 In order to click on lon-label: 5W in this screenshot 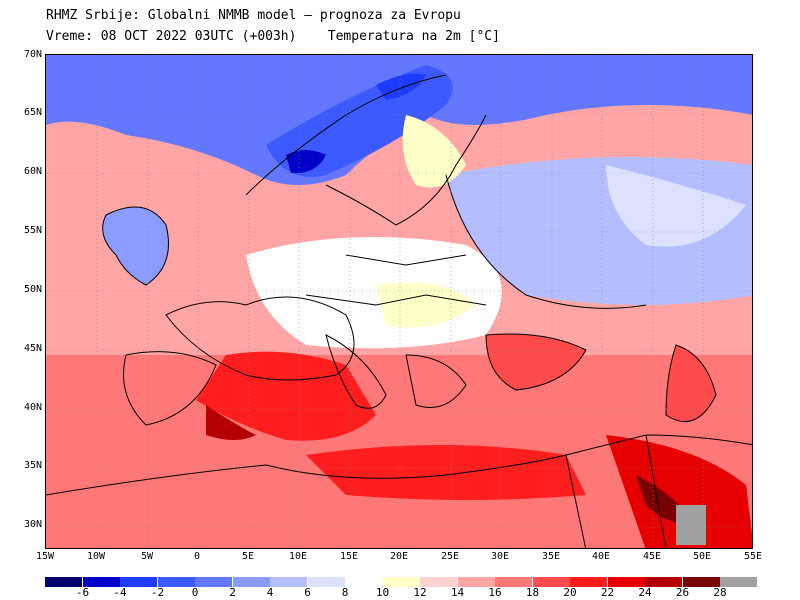, I will do `click(147, 556)`.